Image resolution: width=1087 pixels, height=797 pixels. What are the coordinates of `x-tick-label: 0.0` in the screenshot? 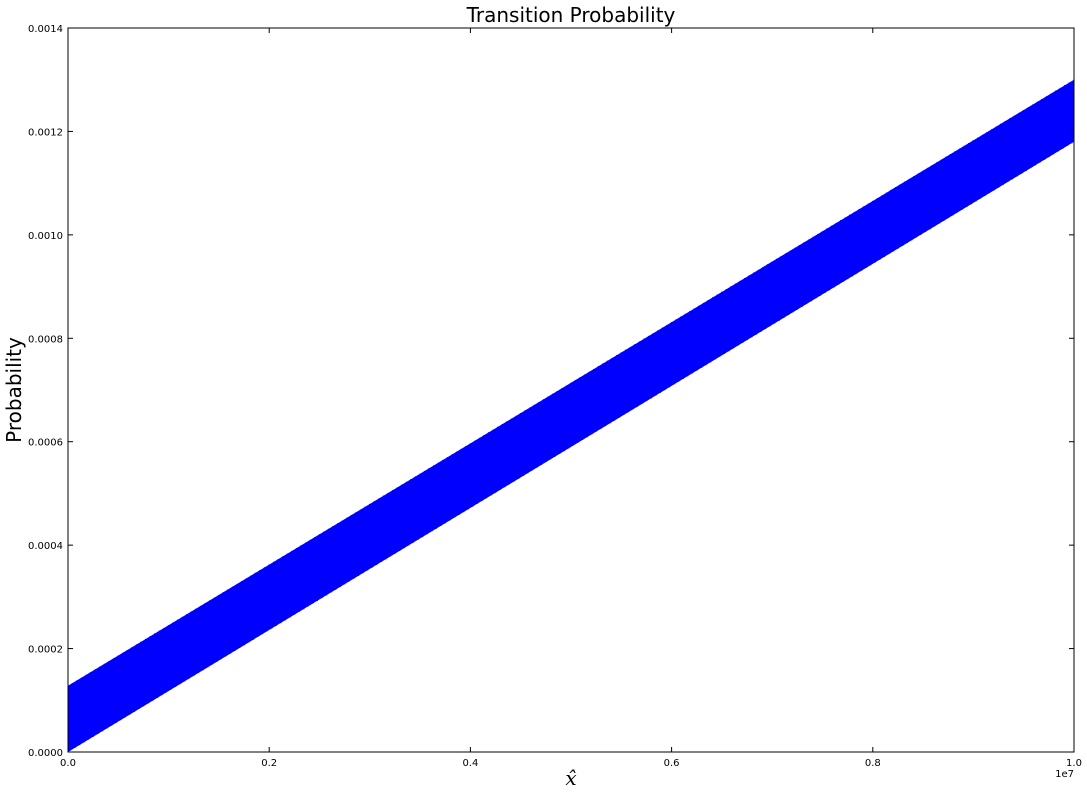 It's located at (68, 763).